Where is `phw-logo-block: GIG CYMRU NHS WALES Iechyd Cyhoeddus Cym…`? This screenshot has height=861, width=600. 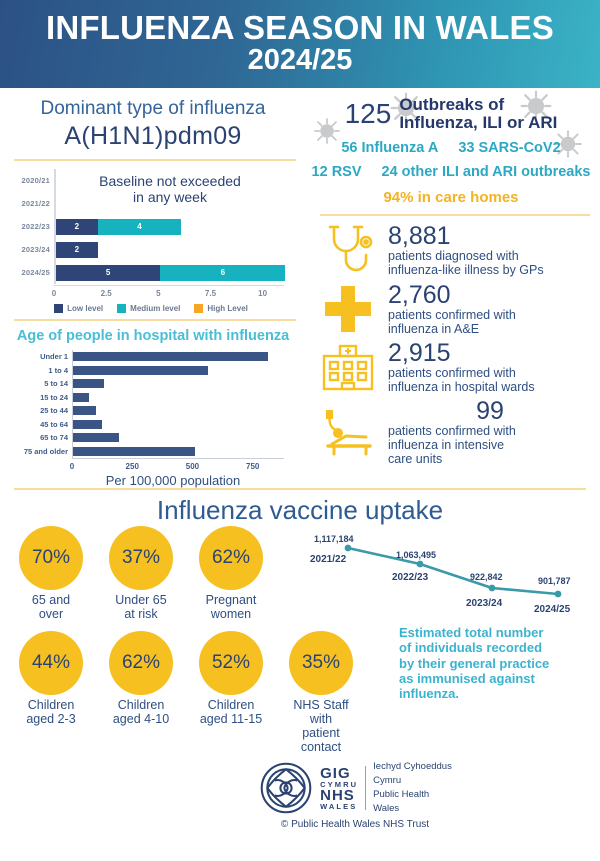
phw-logo-block: GIG CYMRU NHS WALES Iechyd Cyhoeddus Cym… is located at coordinates (355, 792).